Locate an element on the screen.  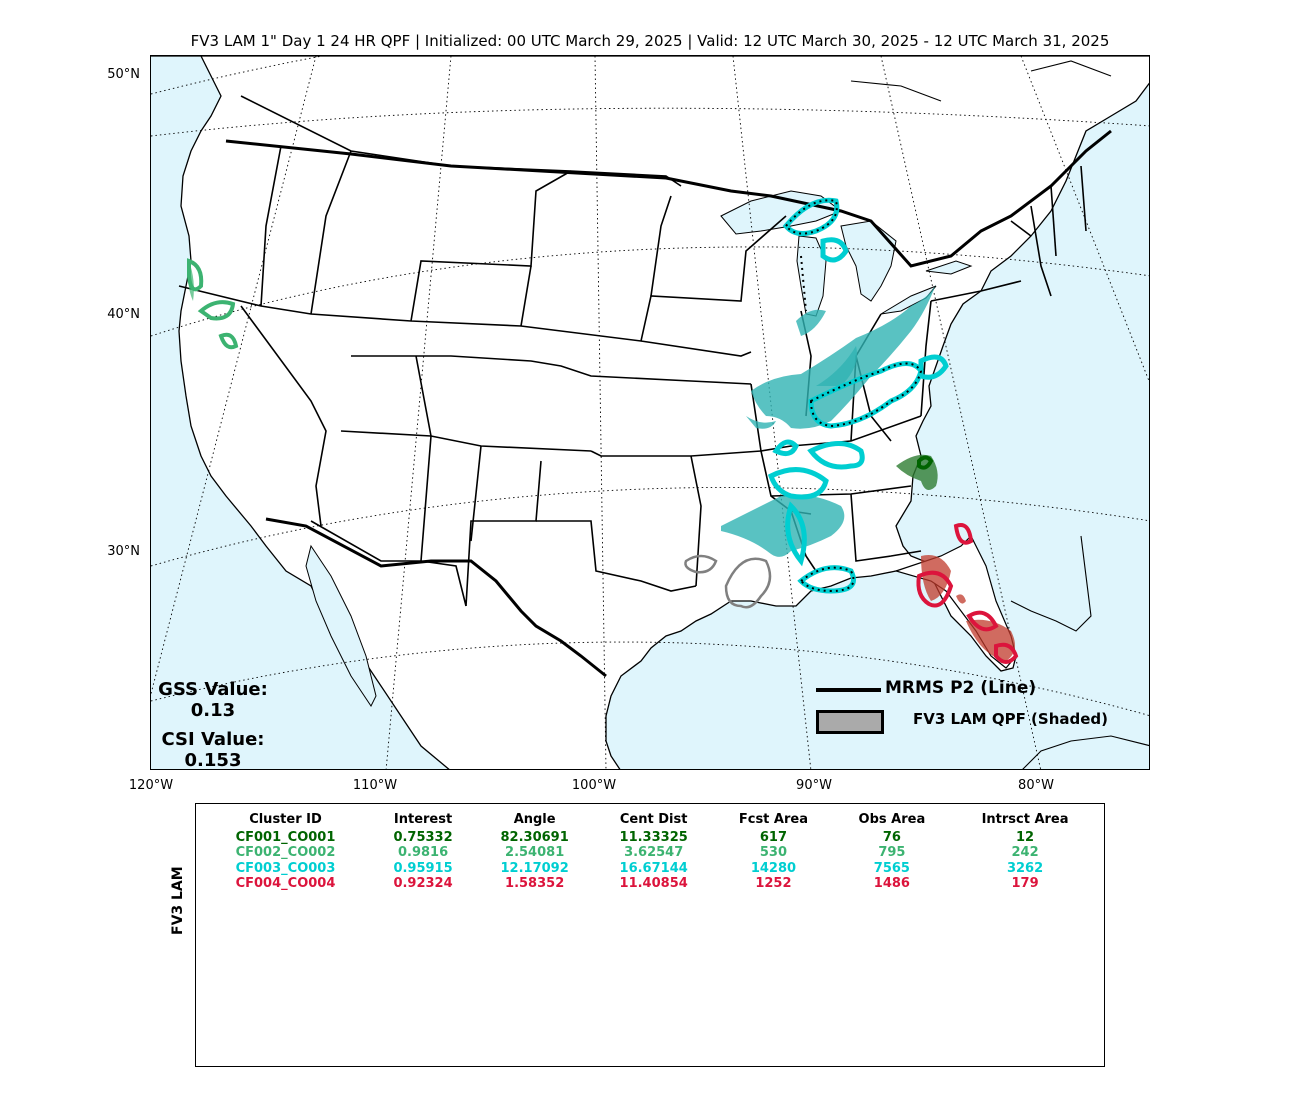
cell-interest: 0.9816 is located at coordinates (423, 852).